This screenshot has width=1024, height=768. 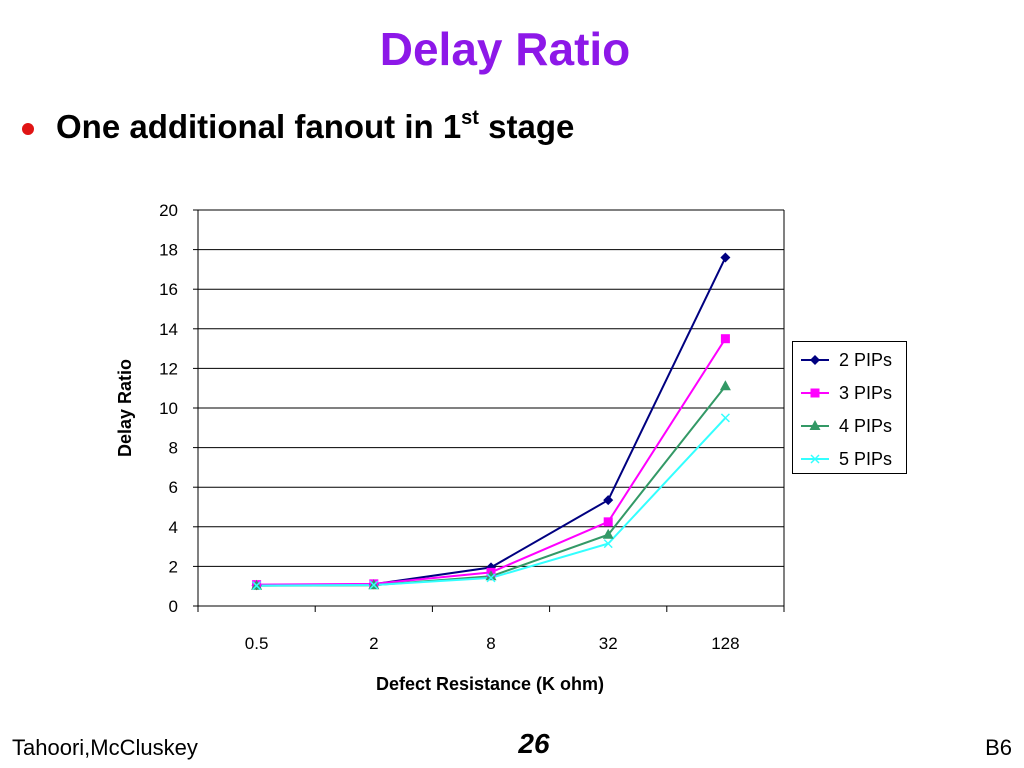 I want to click on x-axis-title: Defect Resistance (K ohm), so click(x=490, y=684).